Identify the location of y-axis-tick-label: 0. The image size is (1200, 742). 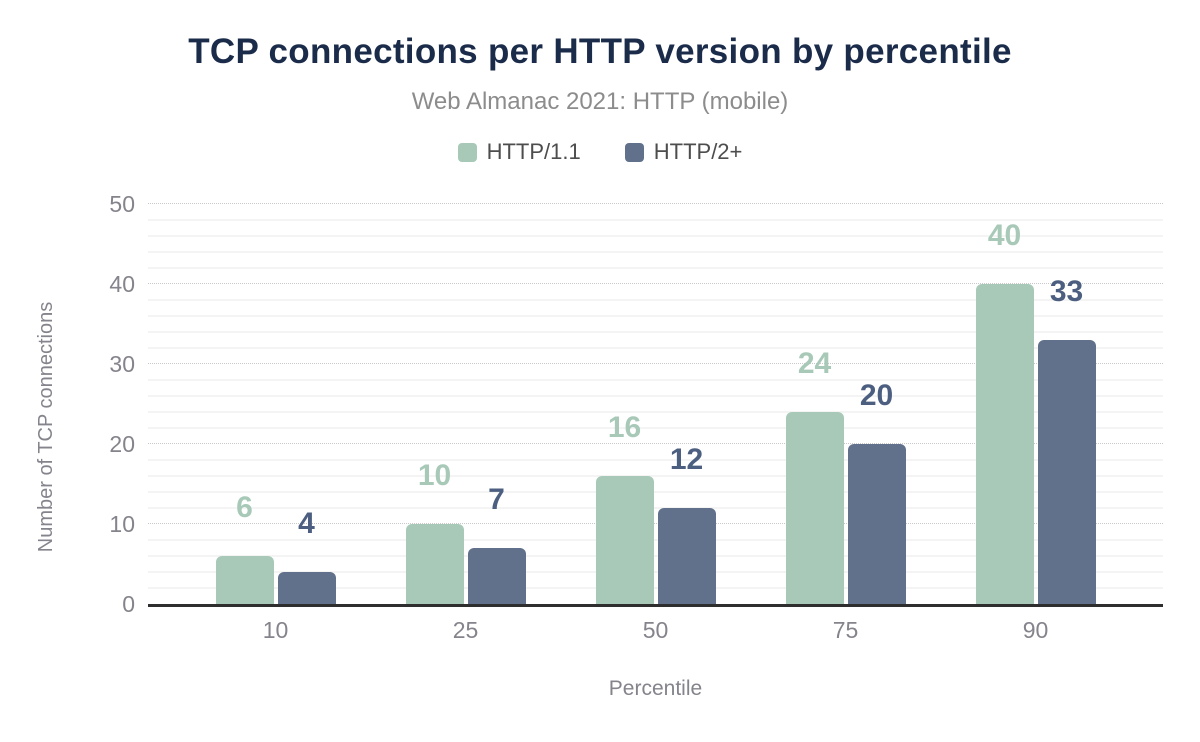
(128, 604).